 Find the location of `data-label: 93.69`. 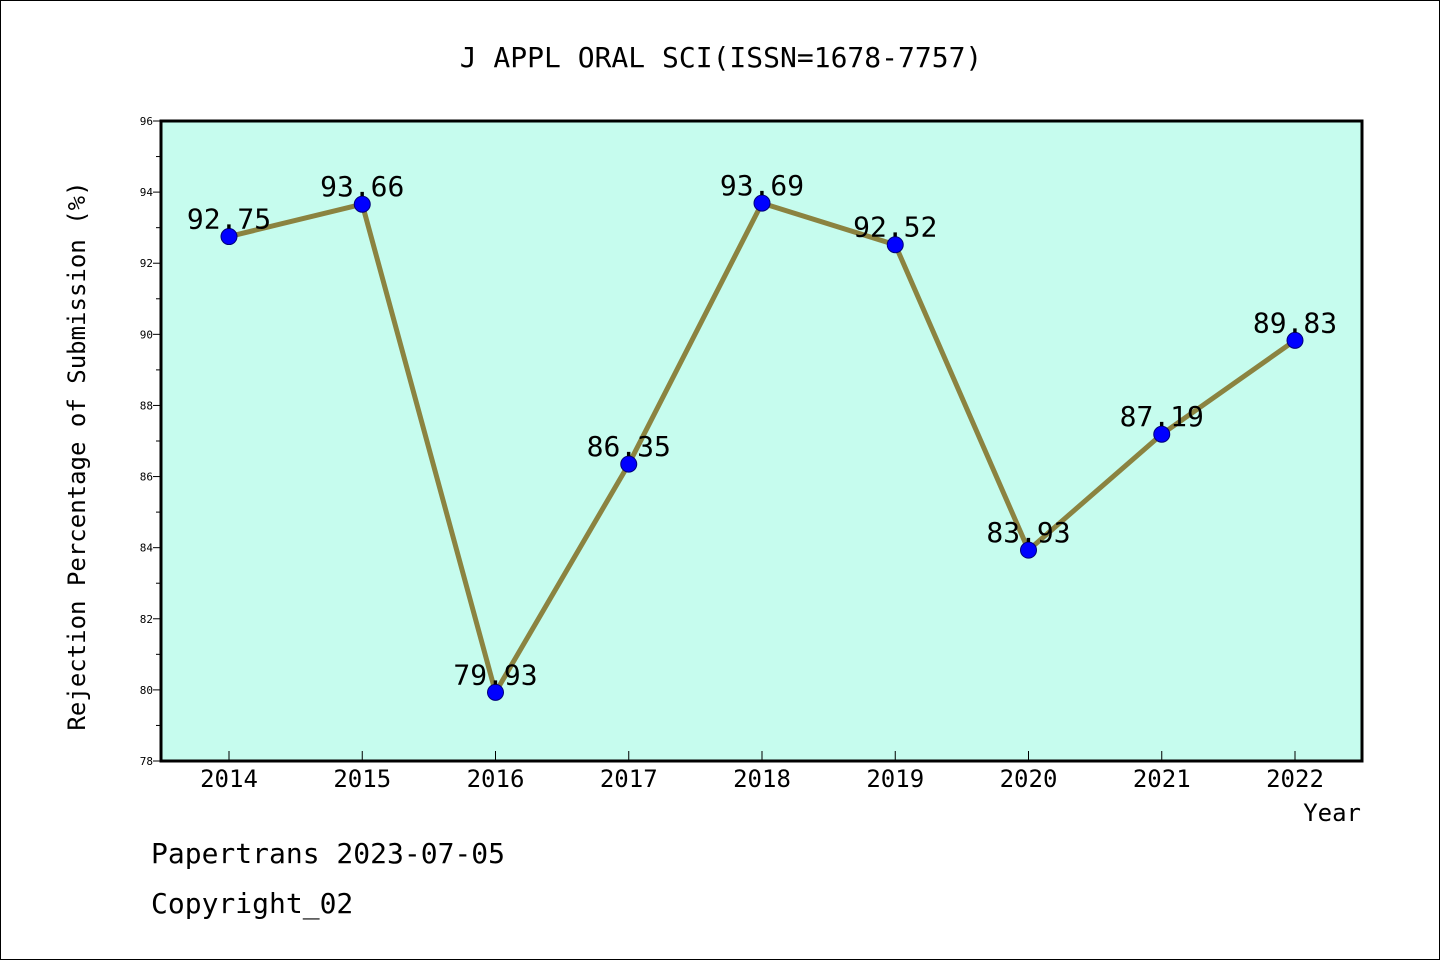

data-label: 93.69 is located at coordinates (762, 185).